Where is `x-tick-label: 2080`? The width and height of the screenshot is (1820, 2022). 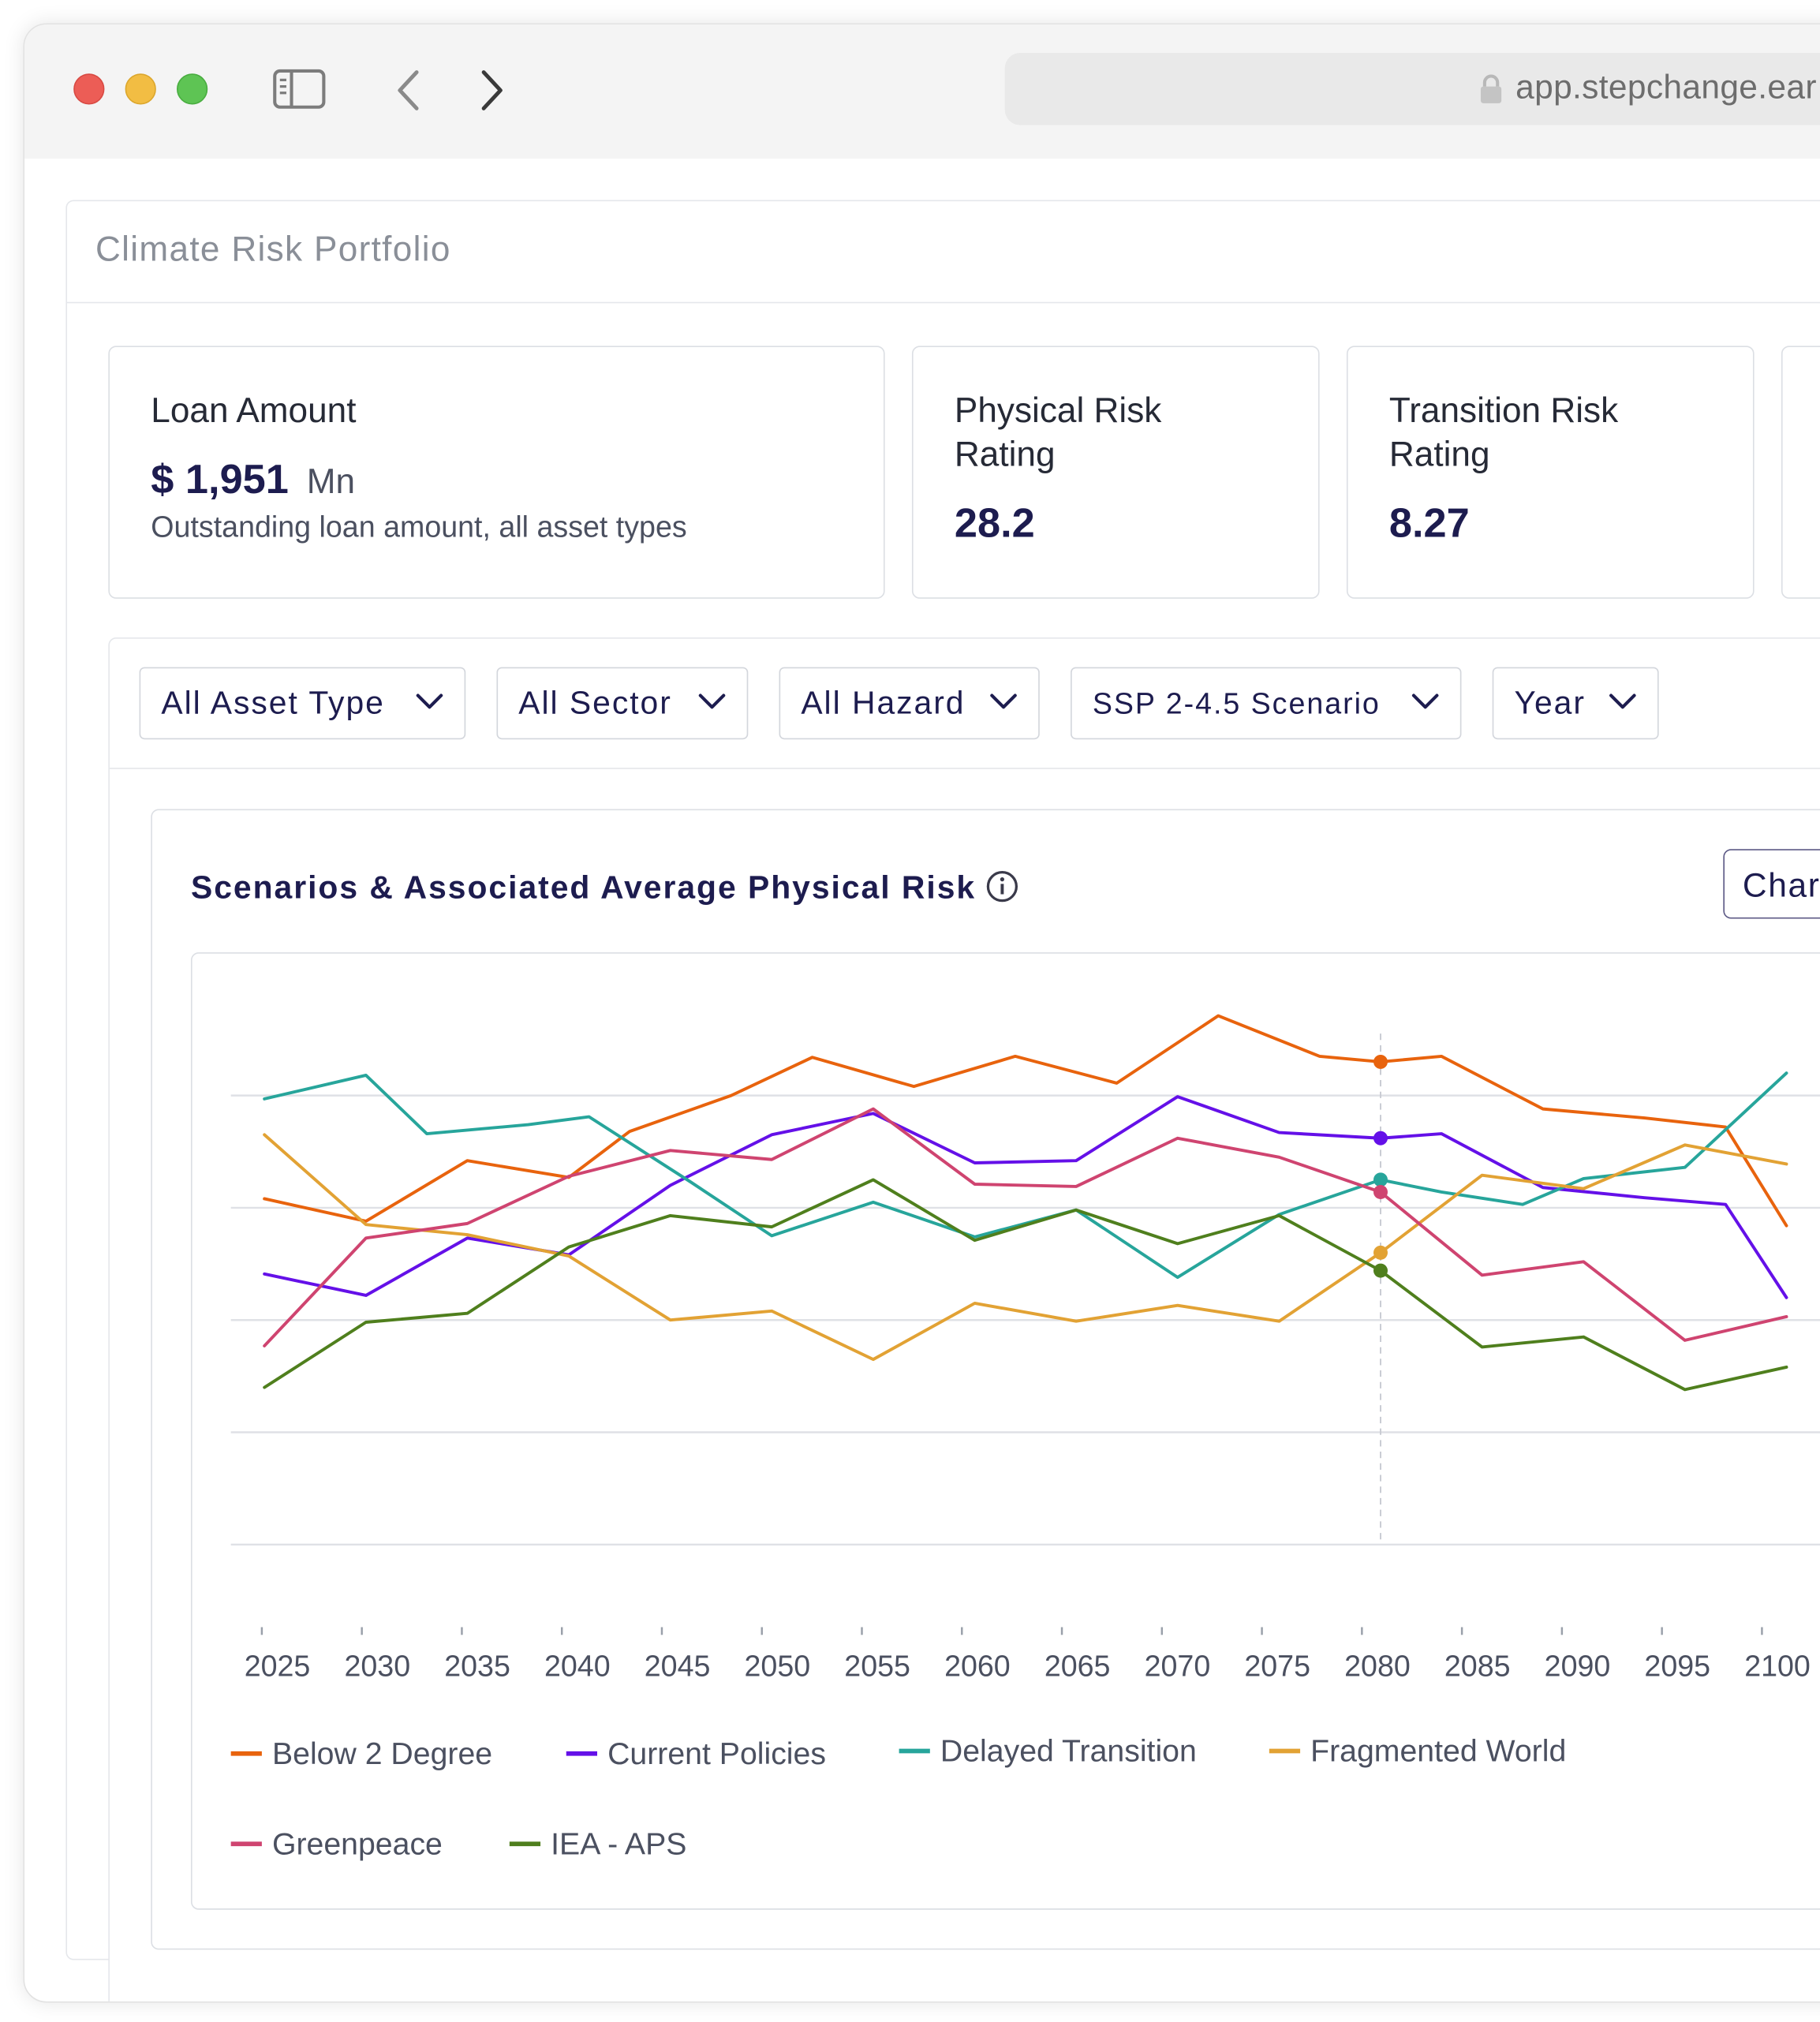 x-tick-label: 2080 is located at coordinates (1377, 1667).